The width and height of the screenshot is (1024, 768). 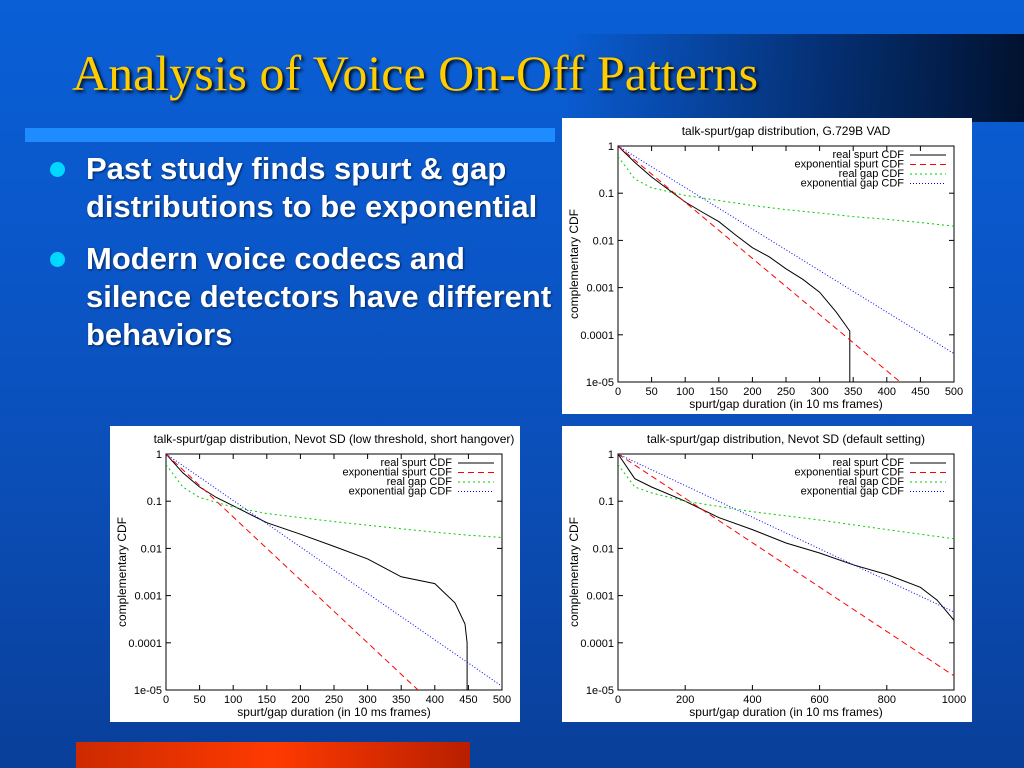 I want to click on plot-frame, so click(x=786, y=572).